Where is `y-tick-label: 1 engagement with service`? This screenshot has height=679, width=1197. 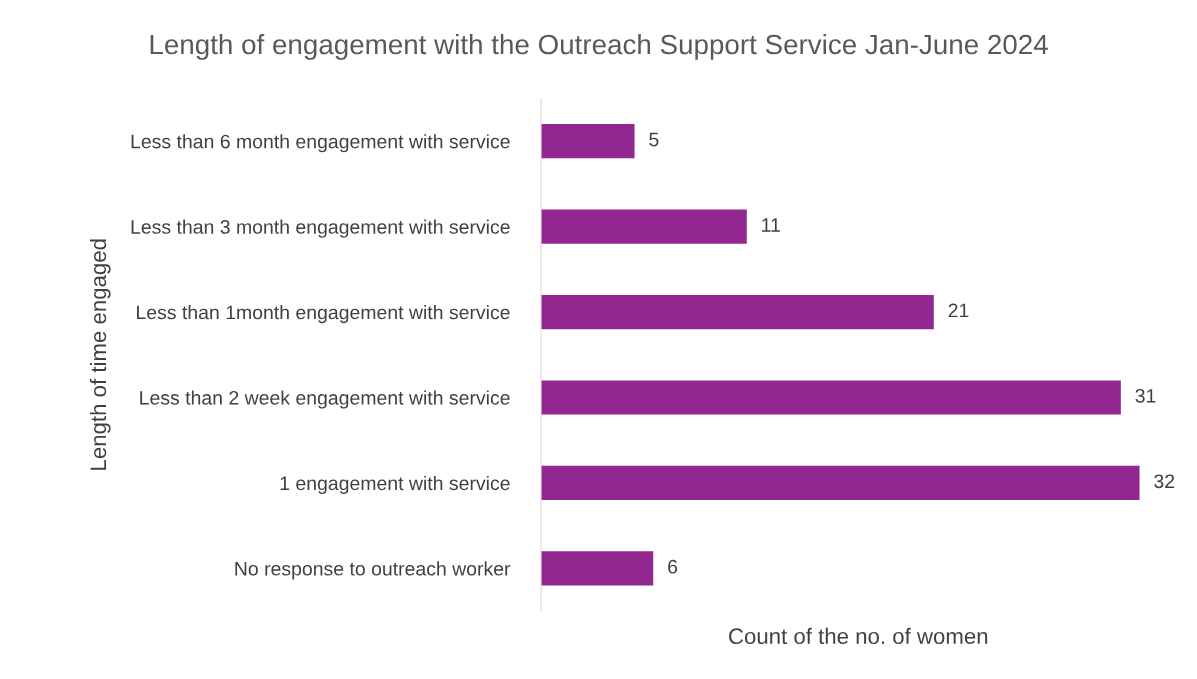 y-tick-label: 1 engagement with service is located at coordinates (395, 485).